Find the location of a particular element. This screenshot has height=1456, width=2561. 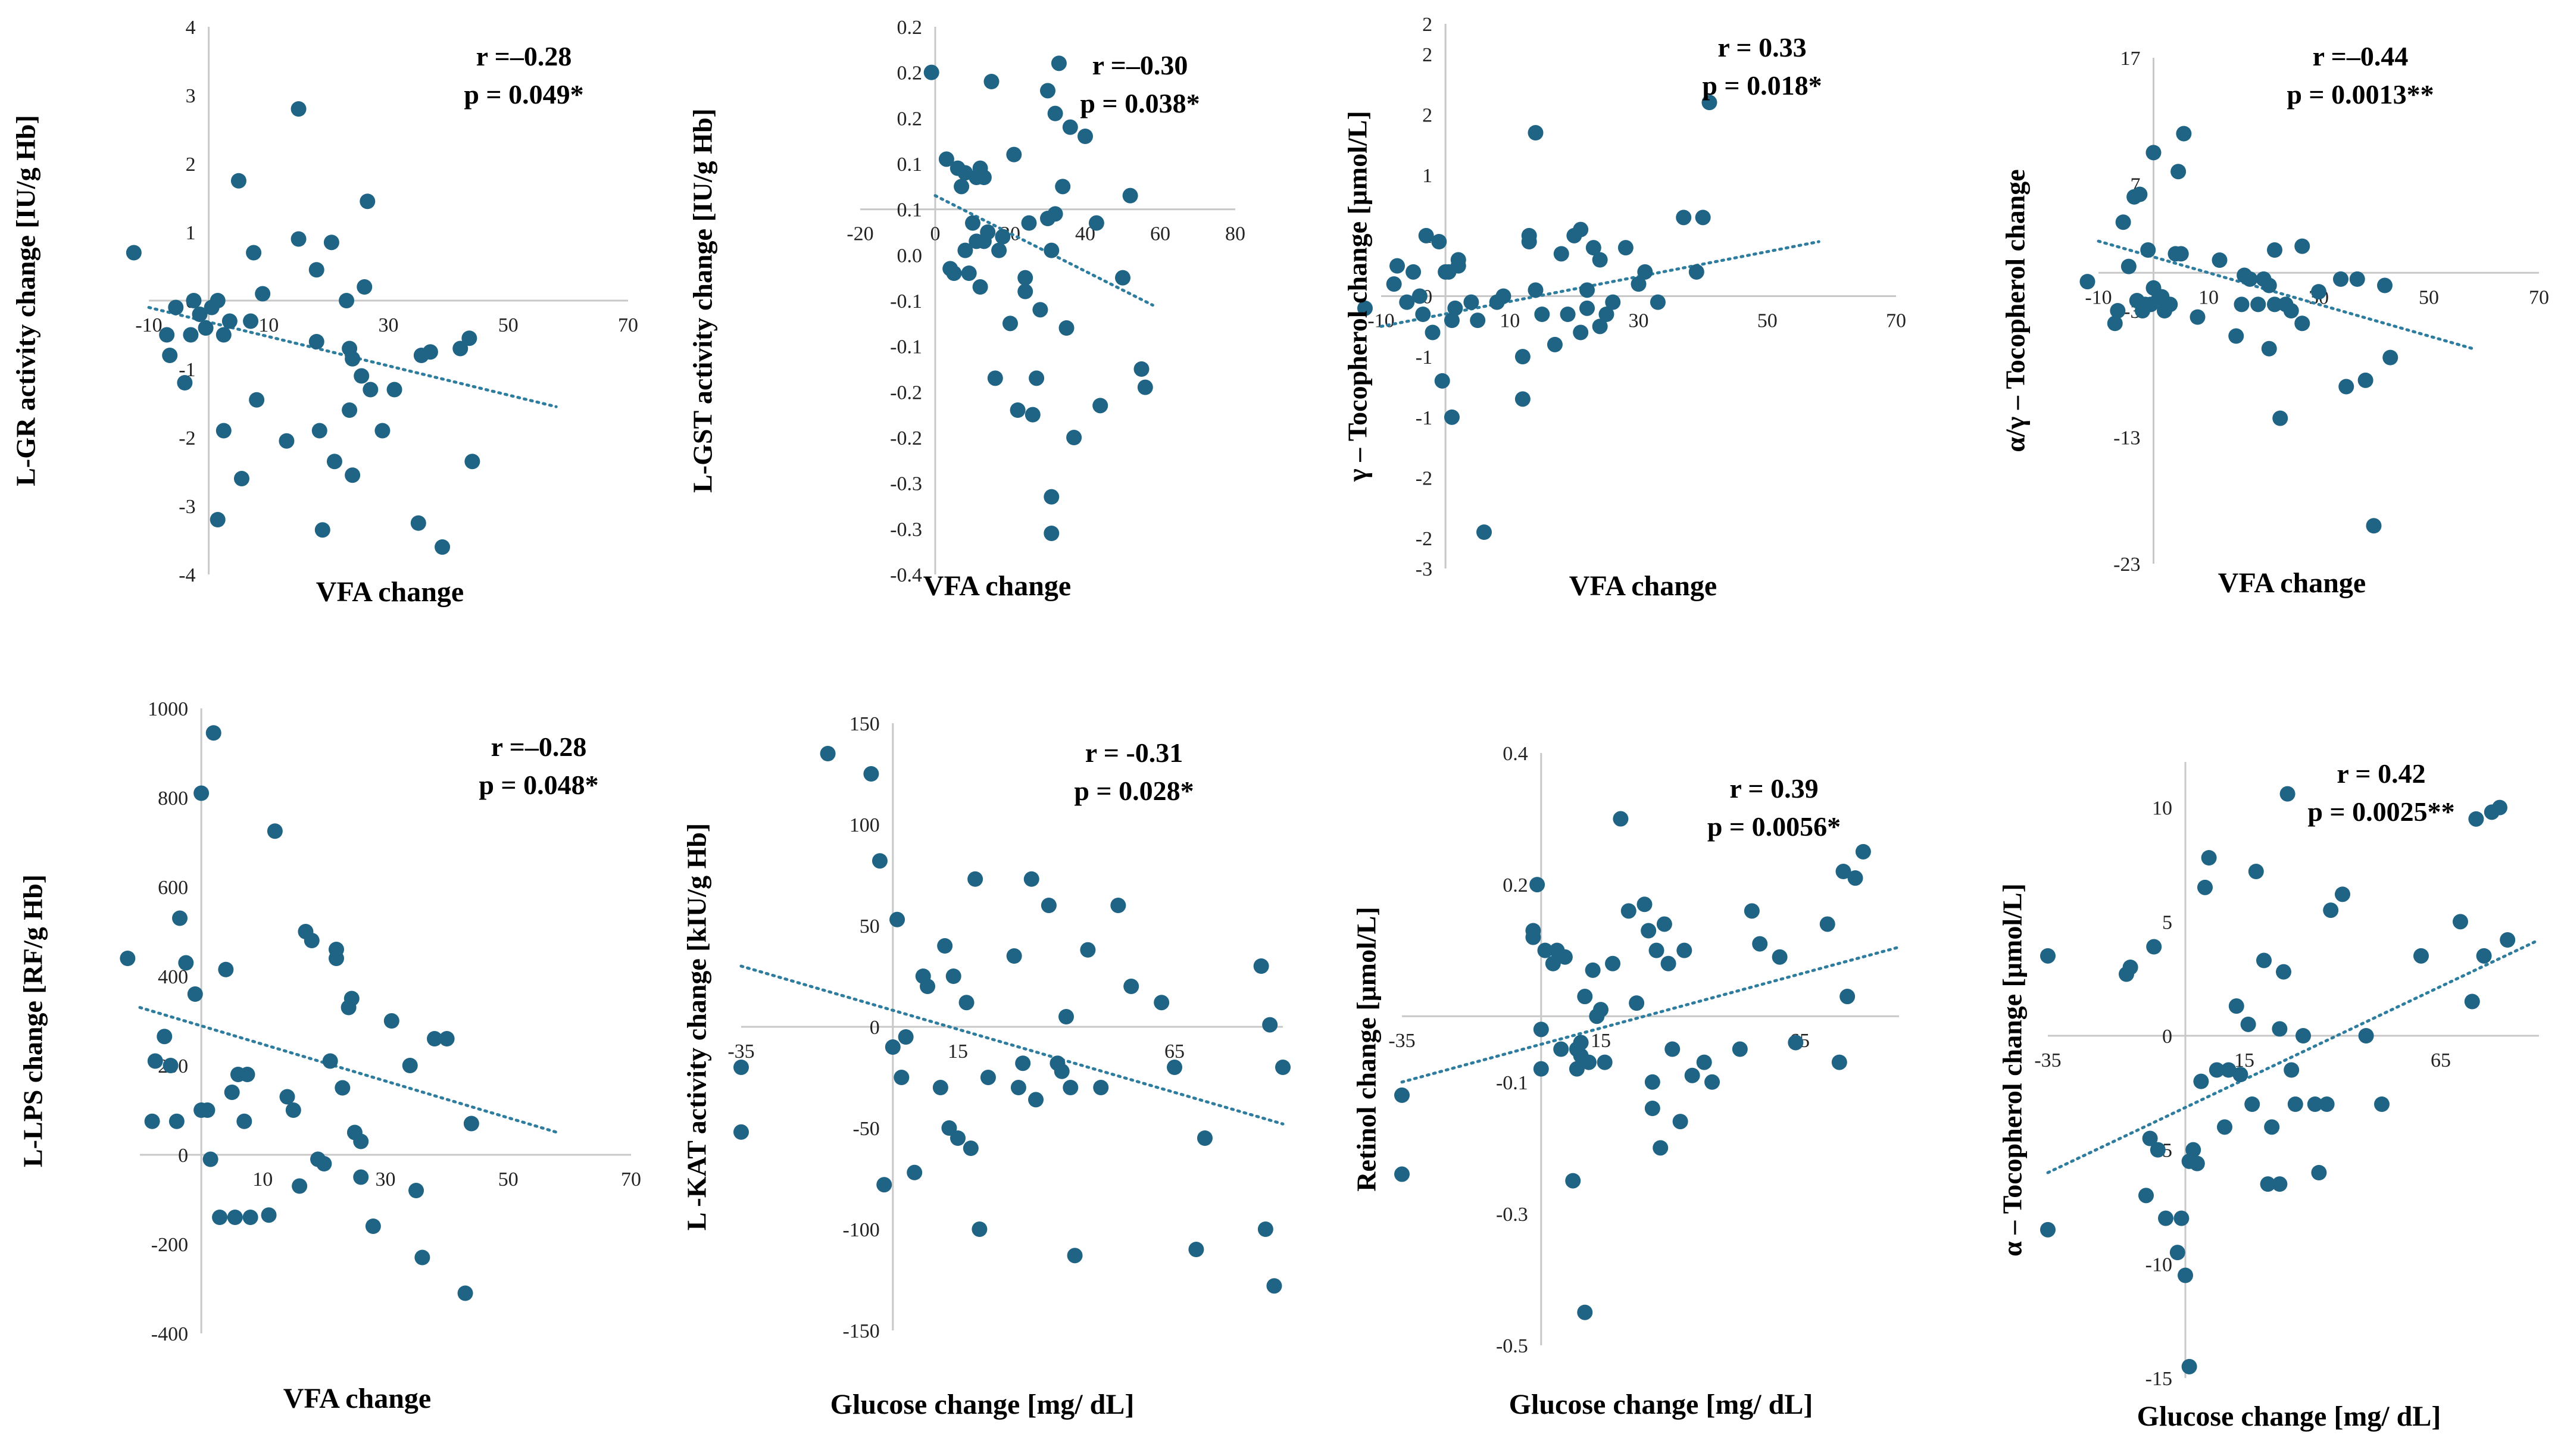

x-tick-label: 80 is located at coordinates (1235, 234).